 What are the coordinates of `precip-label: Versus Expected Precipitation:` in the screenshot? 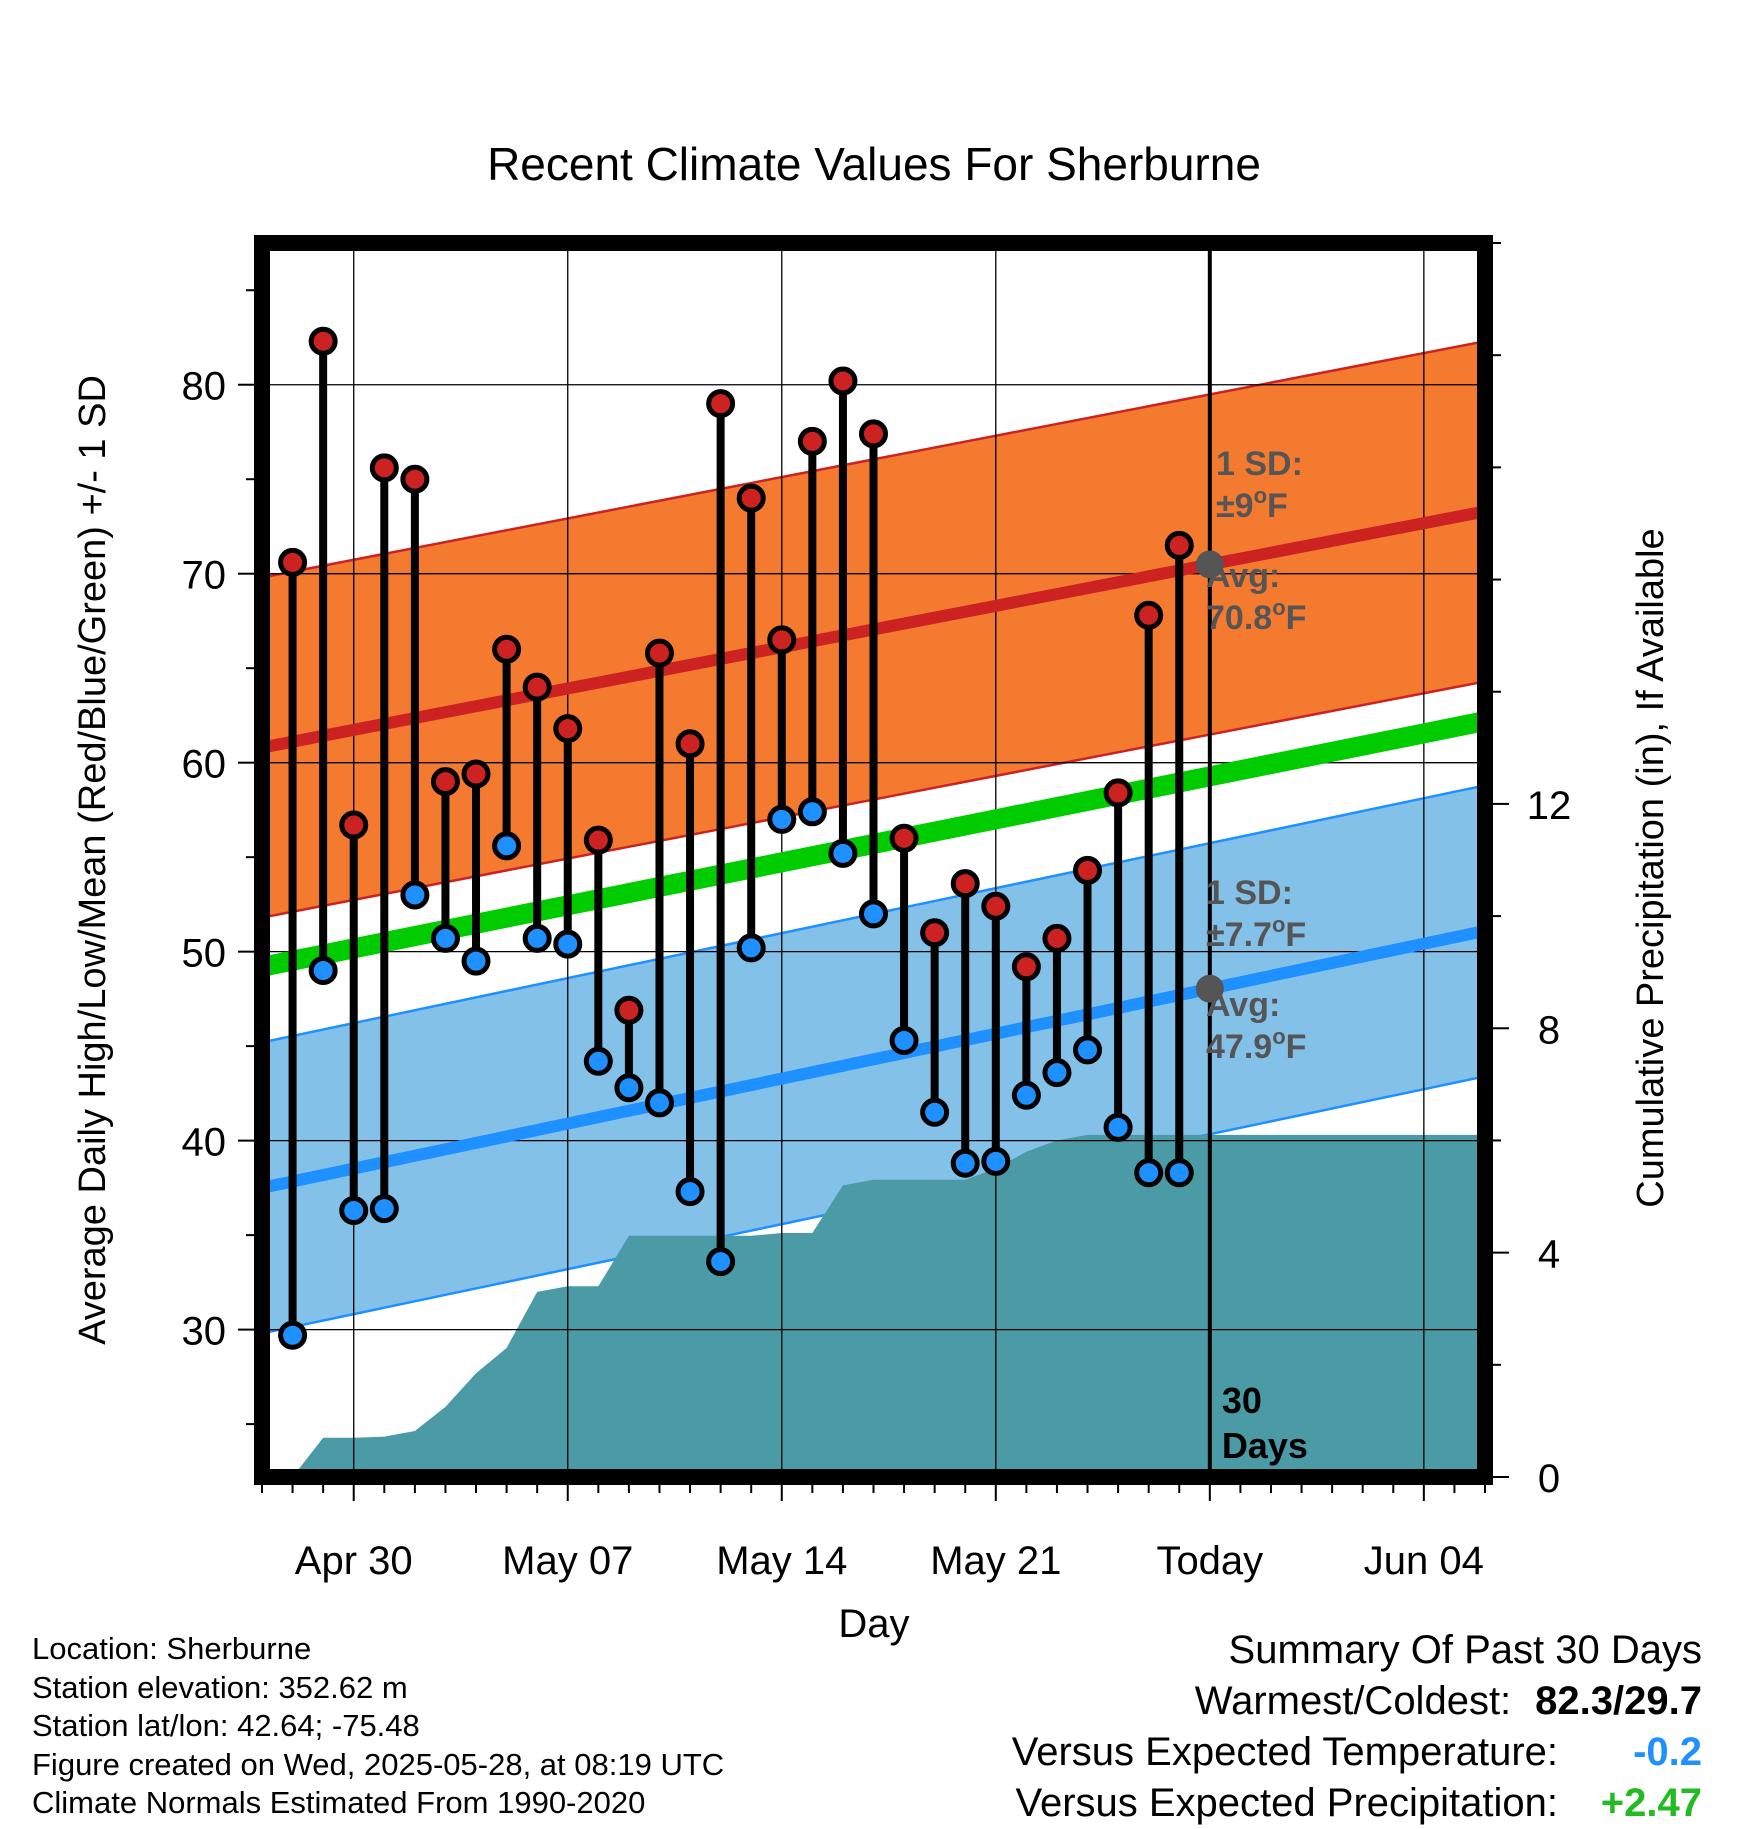 It's located at (1286, 1803).